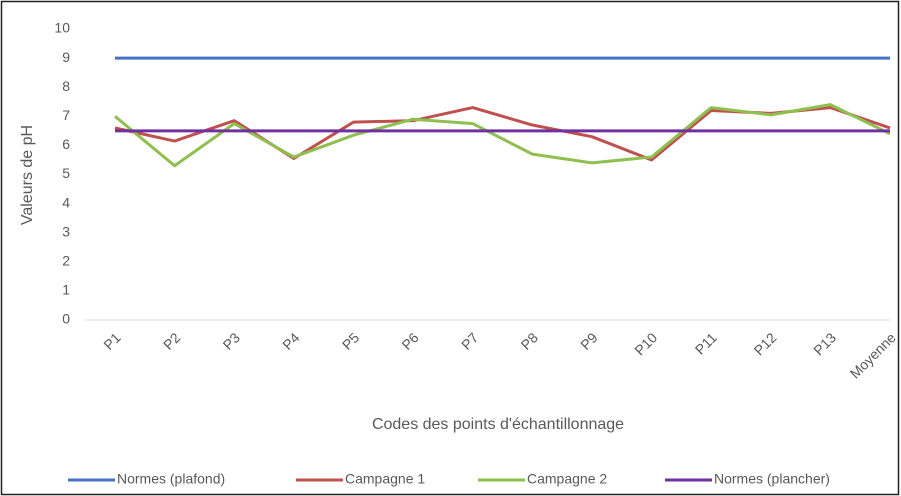  What do you see at coordinates (27, 175) in the screenshot?
I see `y-axis-title: Valeurs de pH` at bounding box center [27, 175].